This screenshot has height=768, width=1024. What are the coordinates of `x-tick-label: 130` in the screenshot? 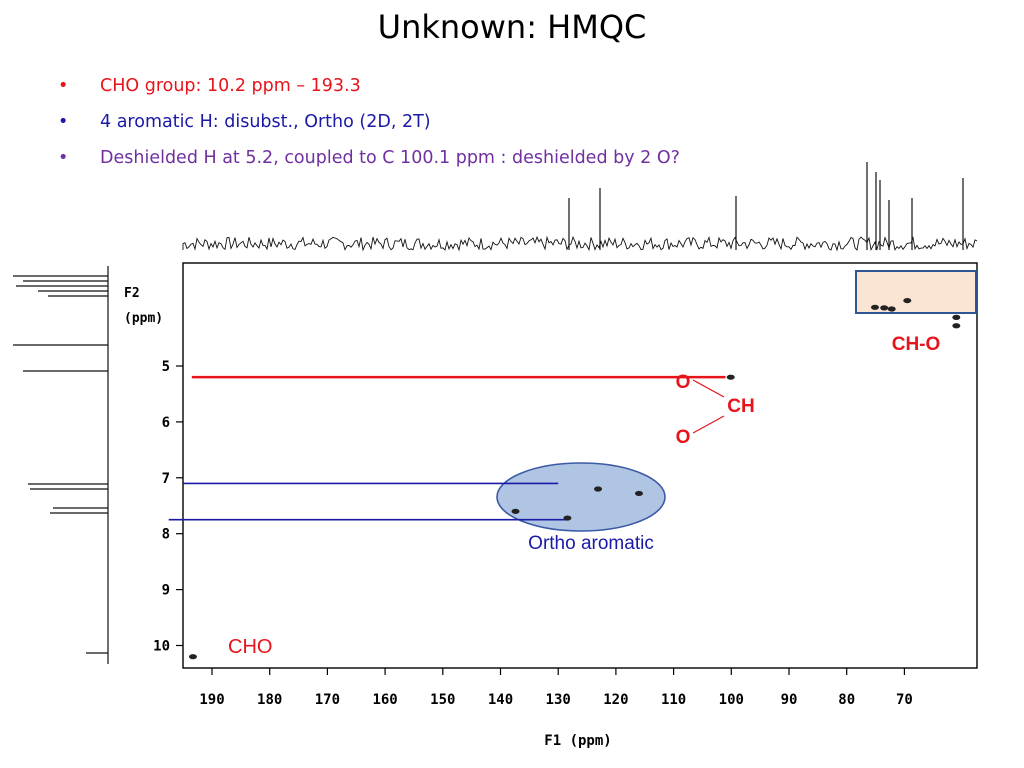 It's located at (558, 700).